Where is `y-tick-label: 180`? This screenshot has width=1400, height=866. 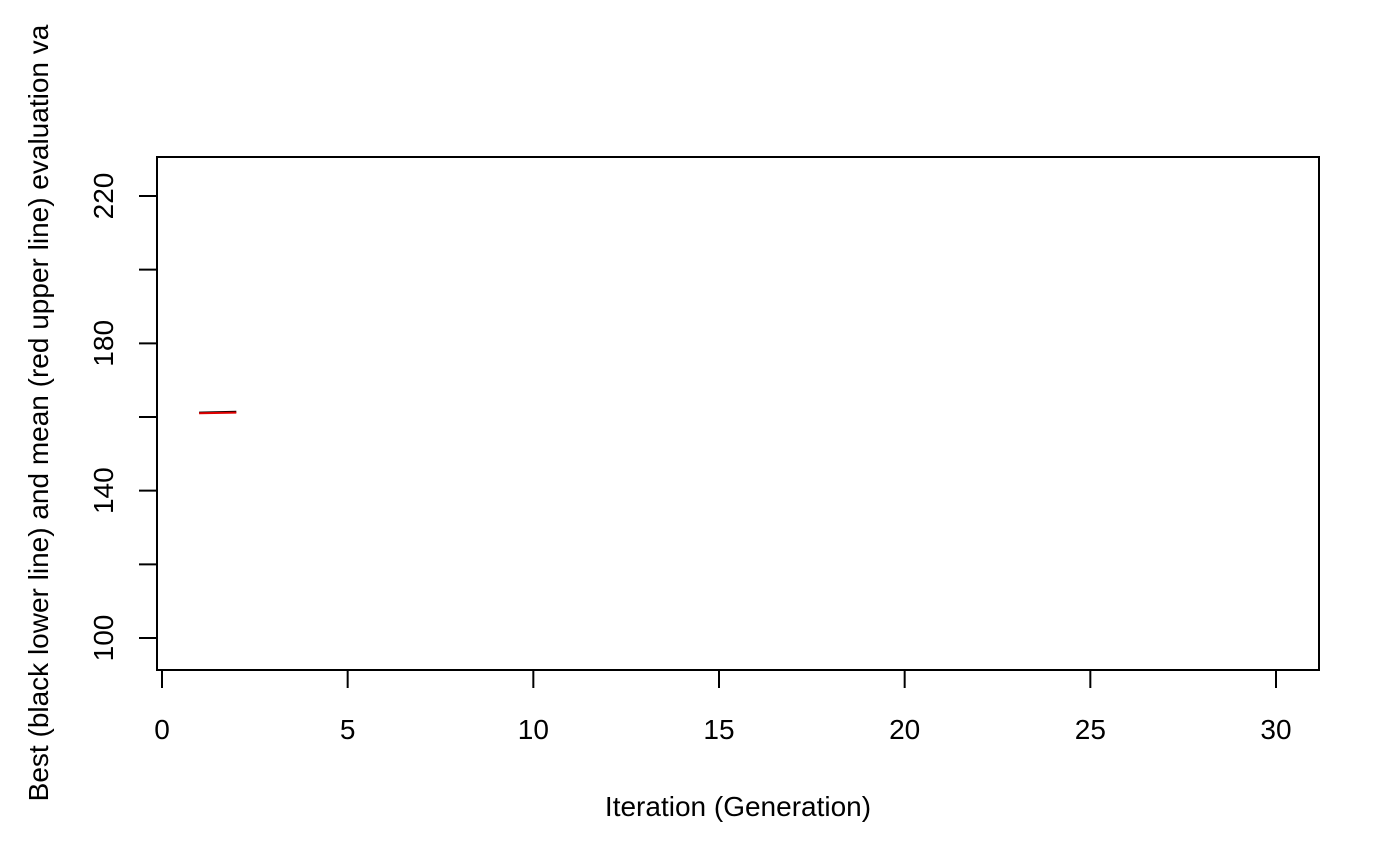
y-tick-label: 180 is located at coordinates (103, 343).